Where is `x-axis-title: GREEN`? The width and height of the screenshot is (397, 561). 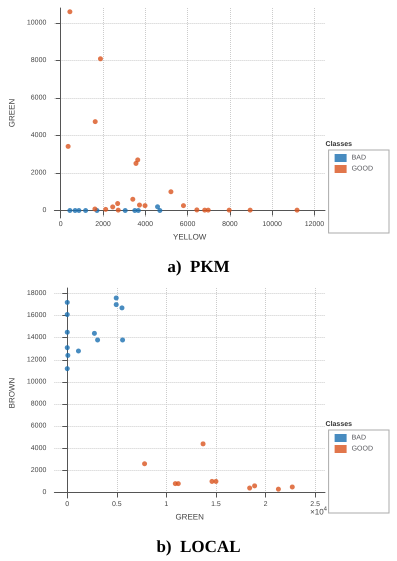
x-axis-title: GREEN is located at coordinates (189, 517).